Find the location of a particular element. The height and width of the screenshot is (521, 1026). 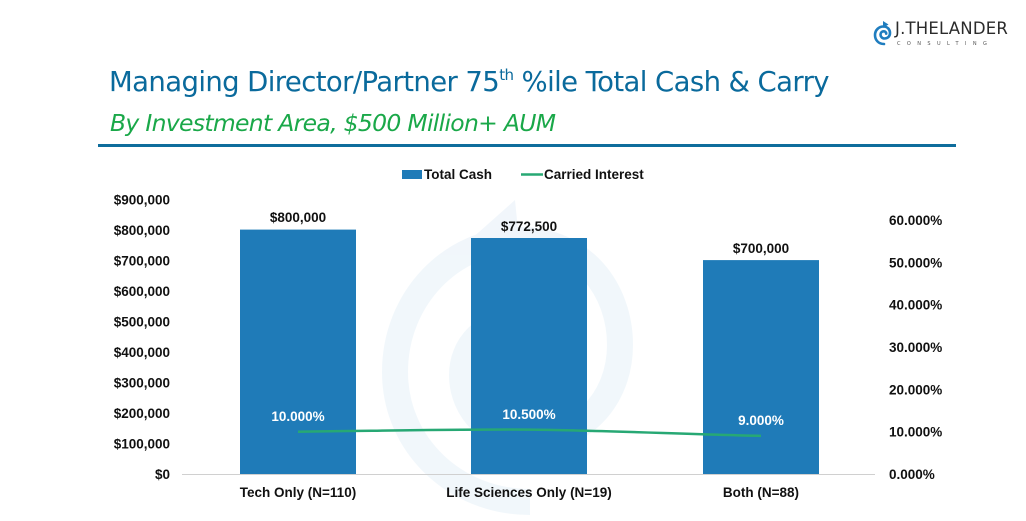

watermark-logo-icon is located at coordinates (507, 357).